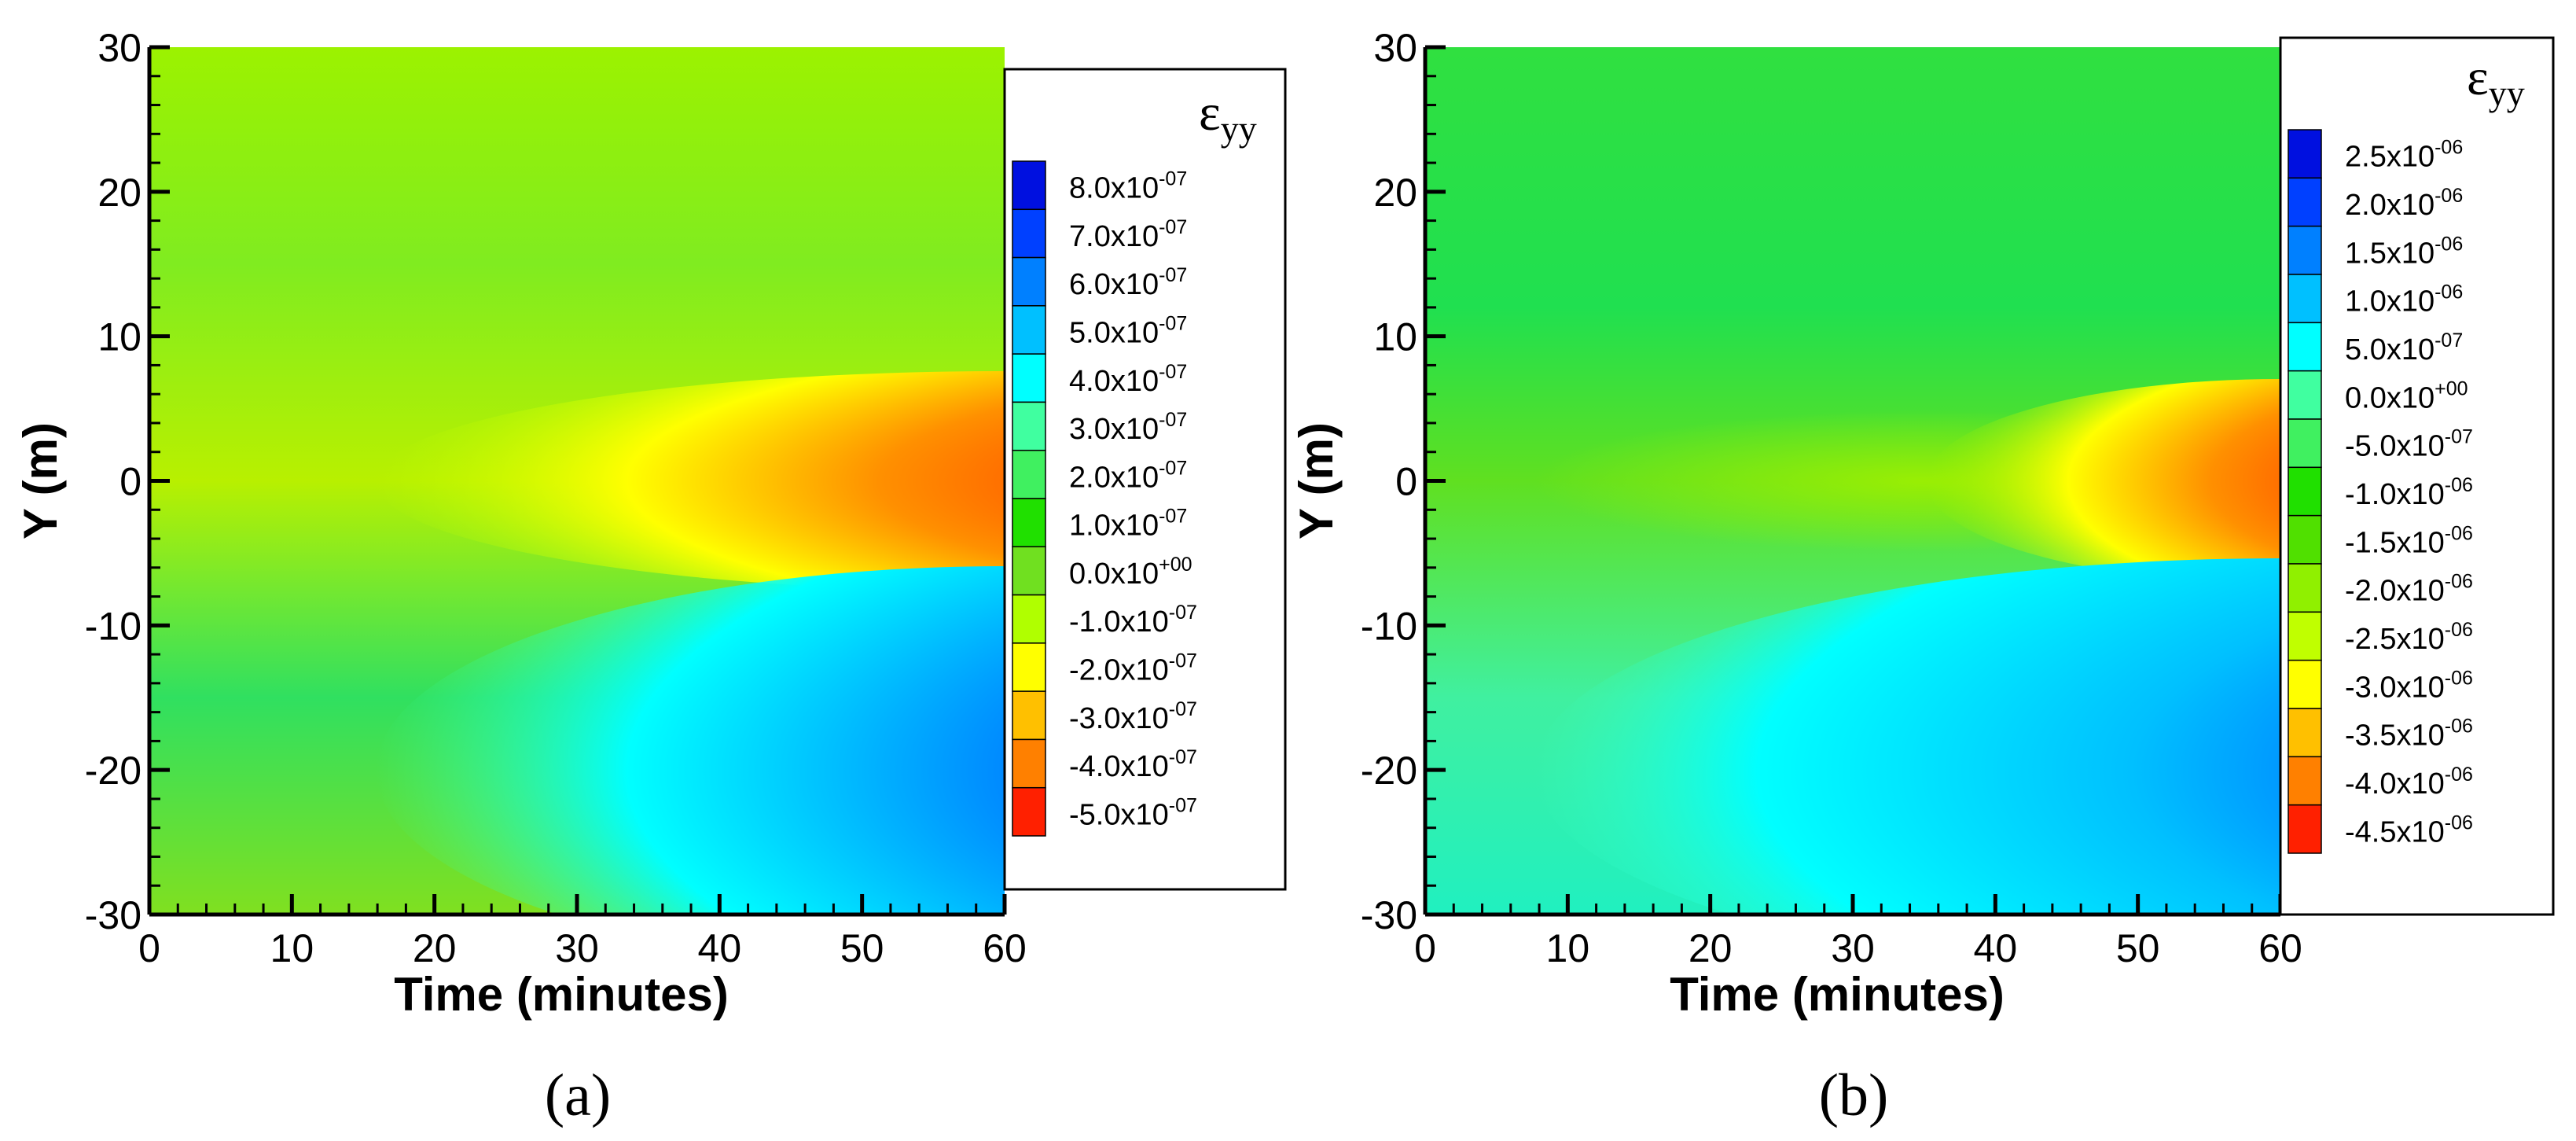 The image size is (2576, 1141). I want to click on panel-label: (b), so click(1854, 1095).